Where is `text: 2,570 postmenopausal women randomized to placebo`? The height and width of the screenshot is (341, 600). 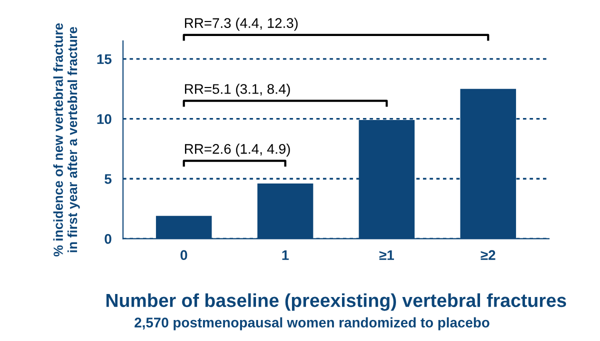
text: 2,570 postmenopausal women randomized to placebo is located at coordinates (312, 323).